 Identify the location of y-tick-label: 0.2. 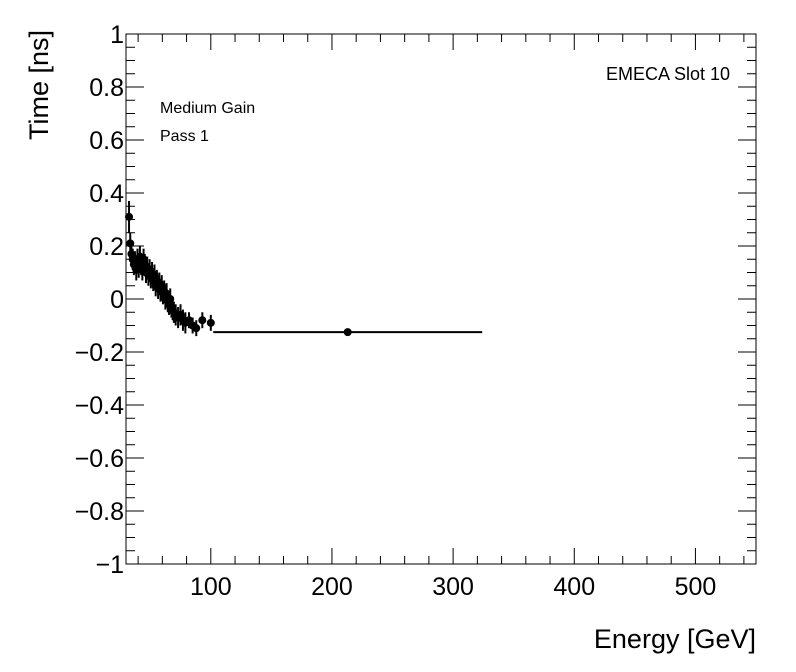
(106, 247).